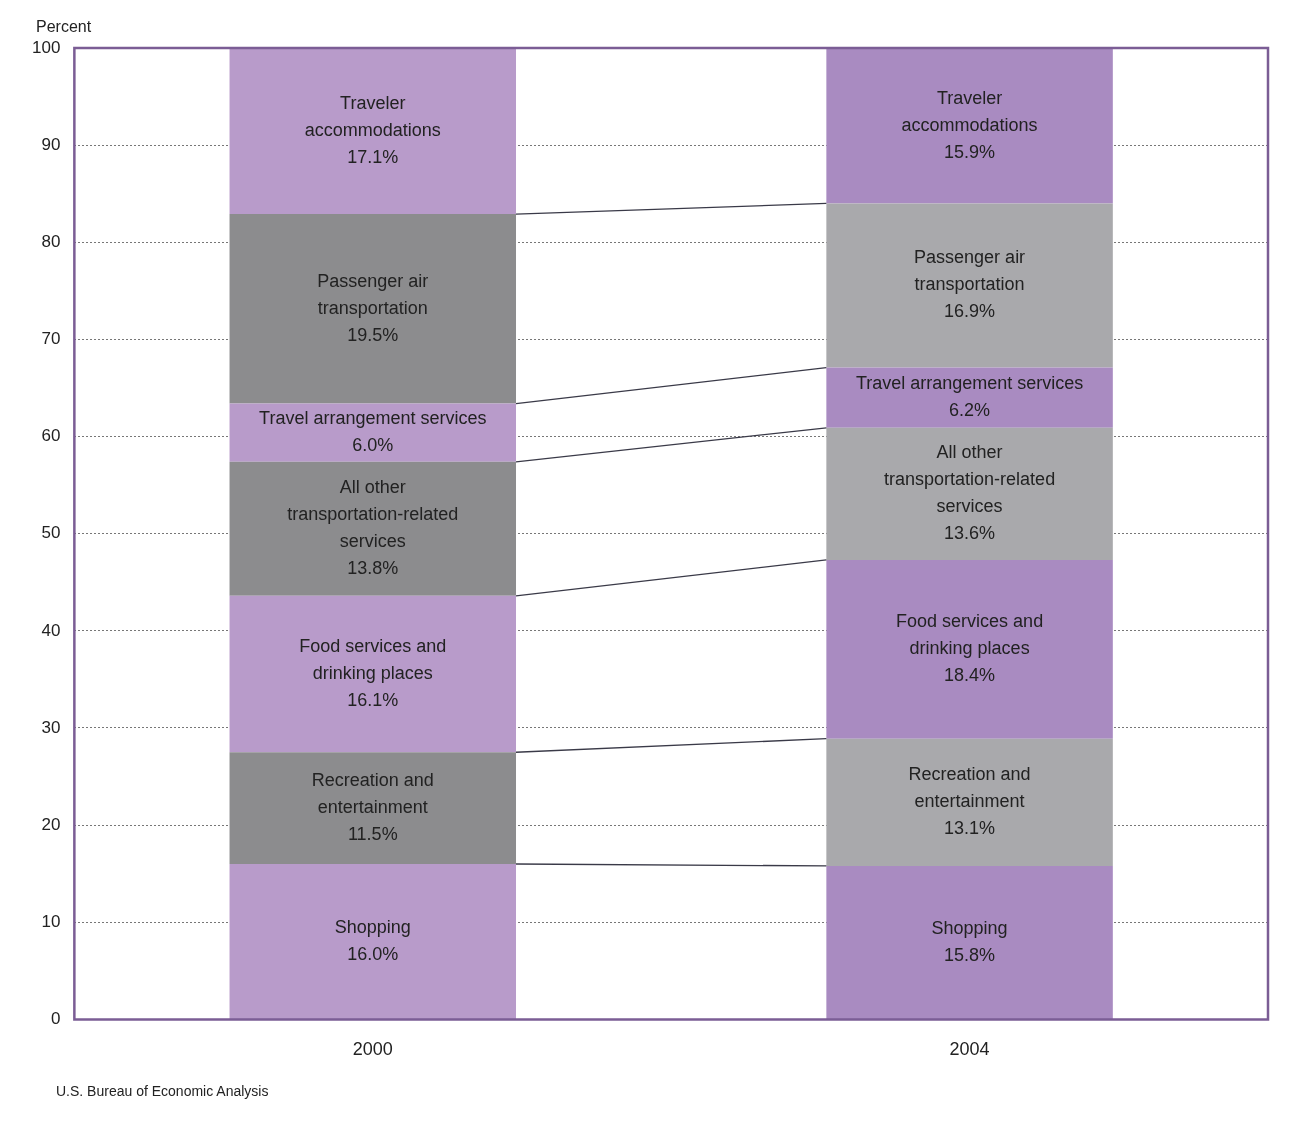  I want to click on data-label: 16.0%, so click(373, 953).